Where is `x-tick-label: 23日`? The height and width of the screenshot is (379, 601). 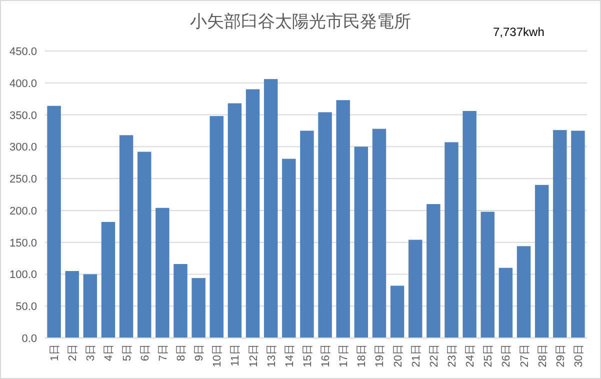 x-tick-label: 23日 is located at coordinates (452, 356).